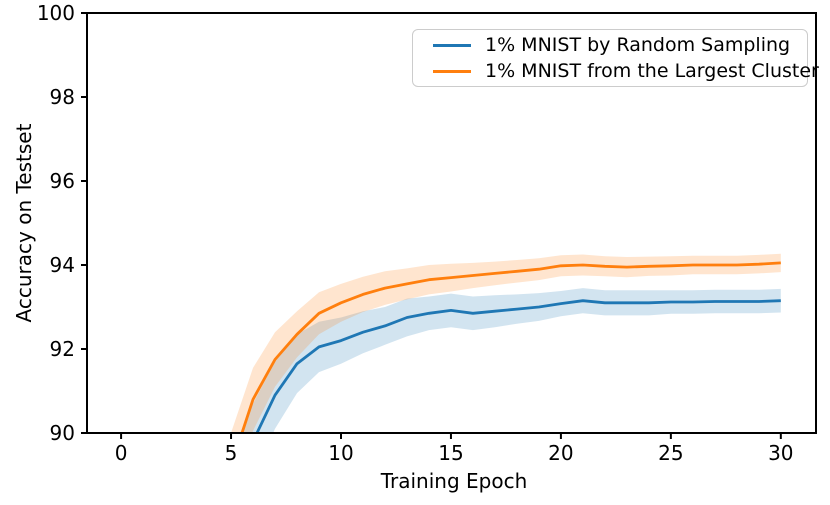 This screenshot has height=505, width=830. I want to click on x-tick-label: 10, so click(340, 453).